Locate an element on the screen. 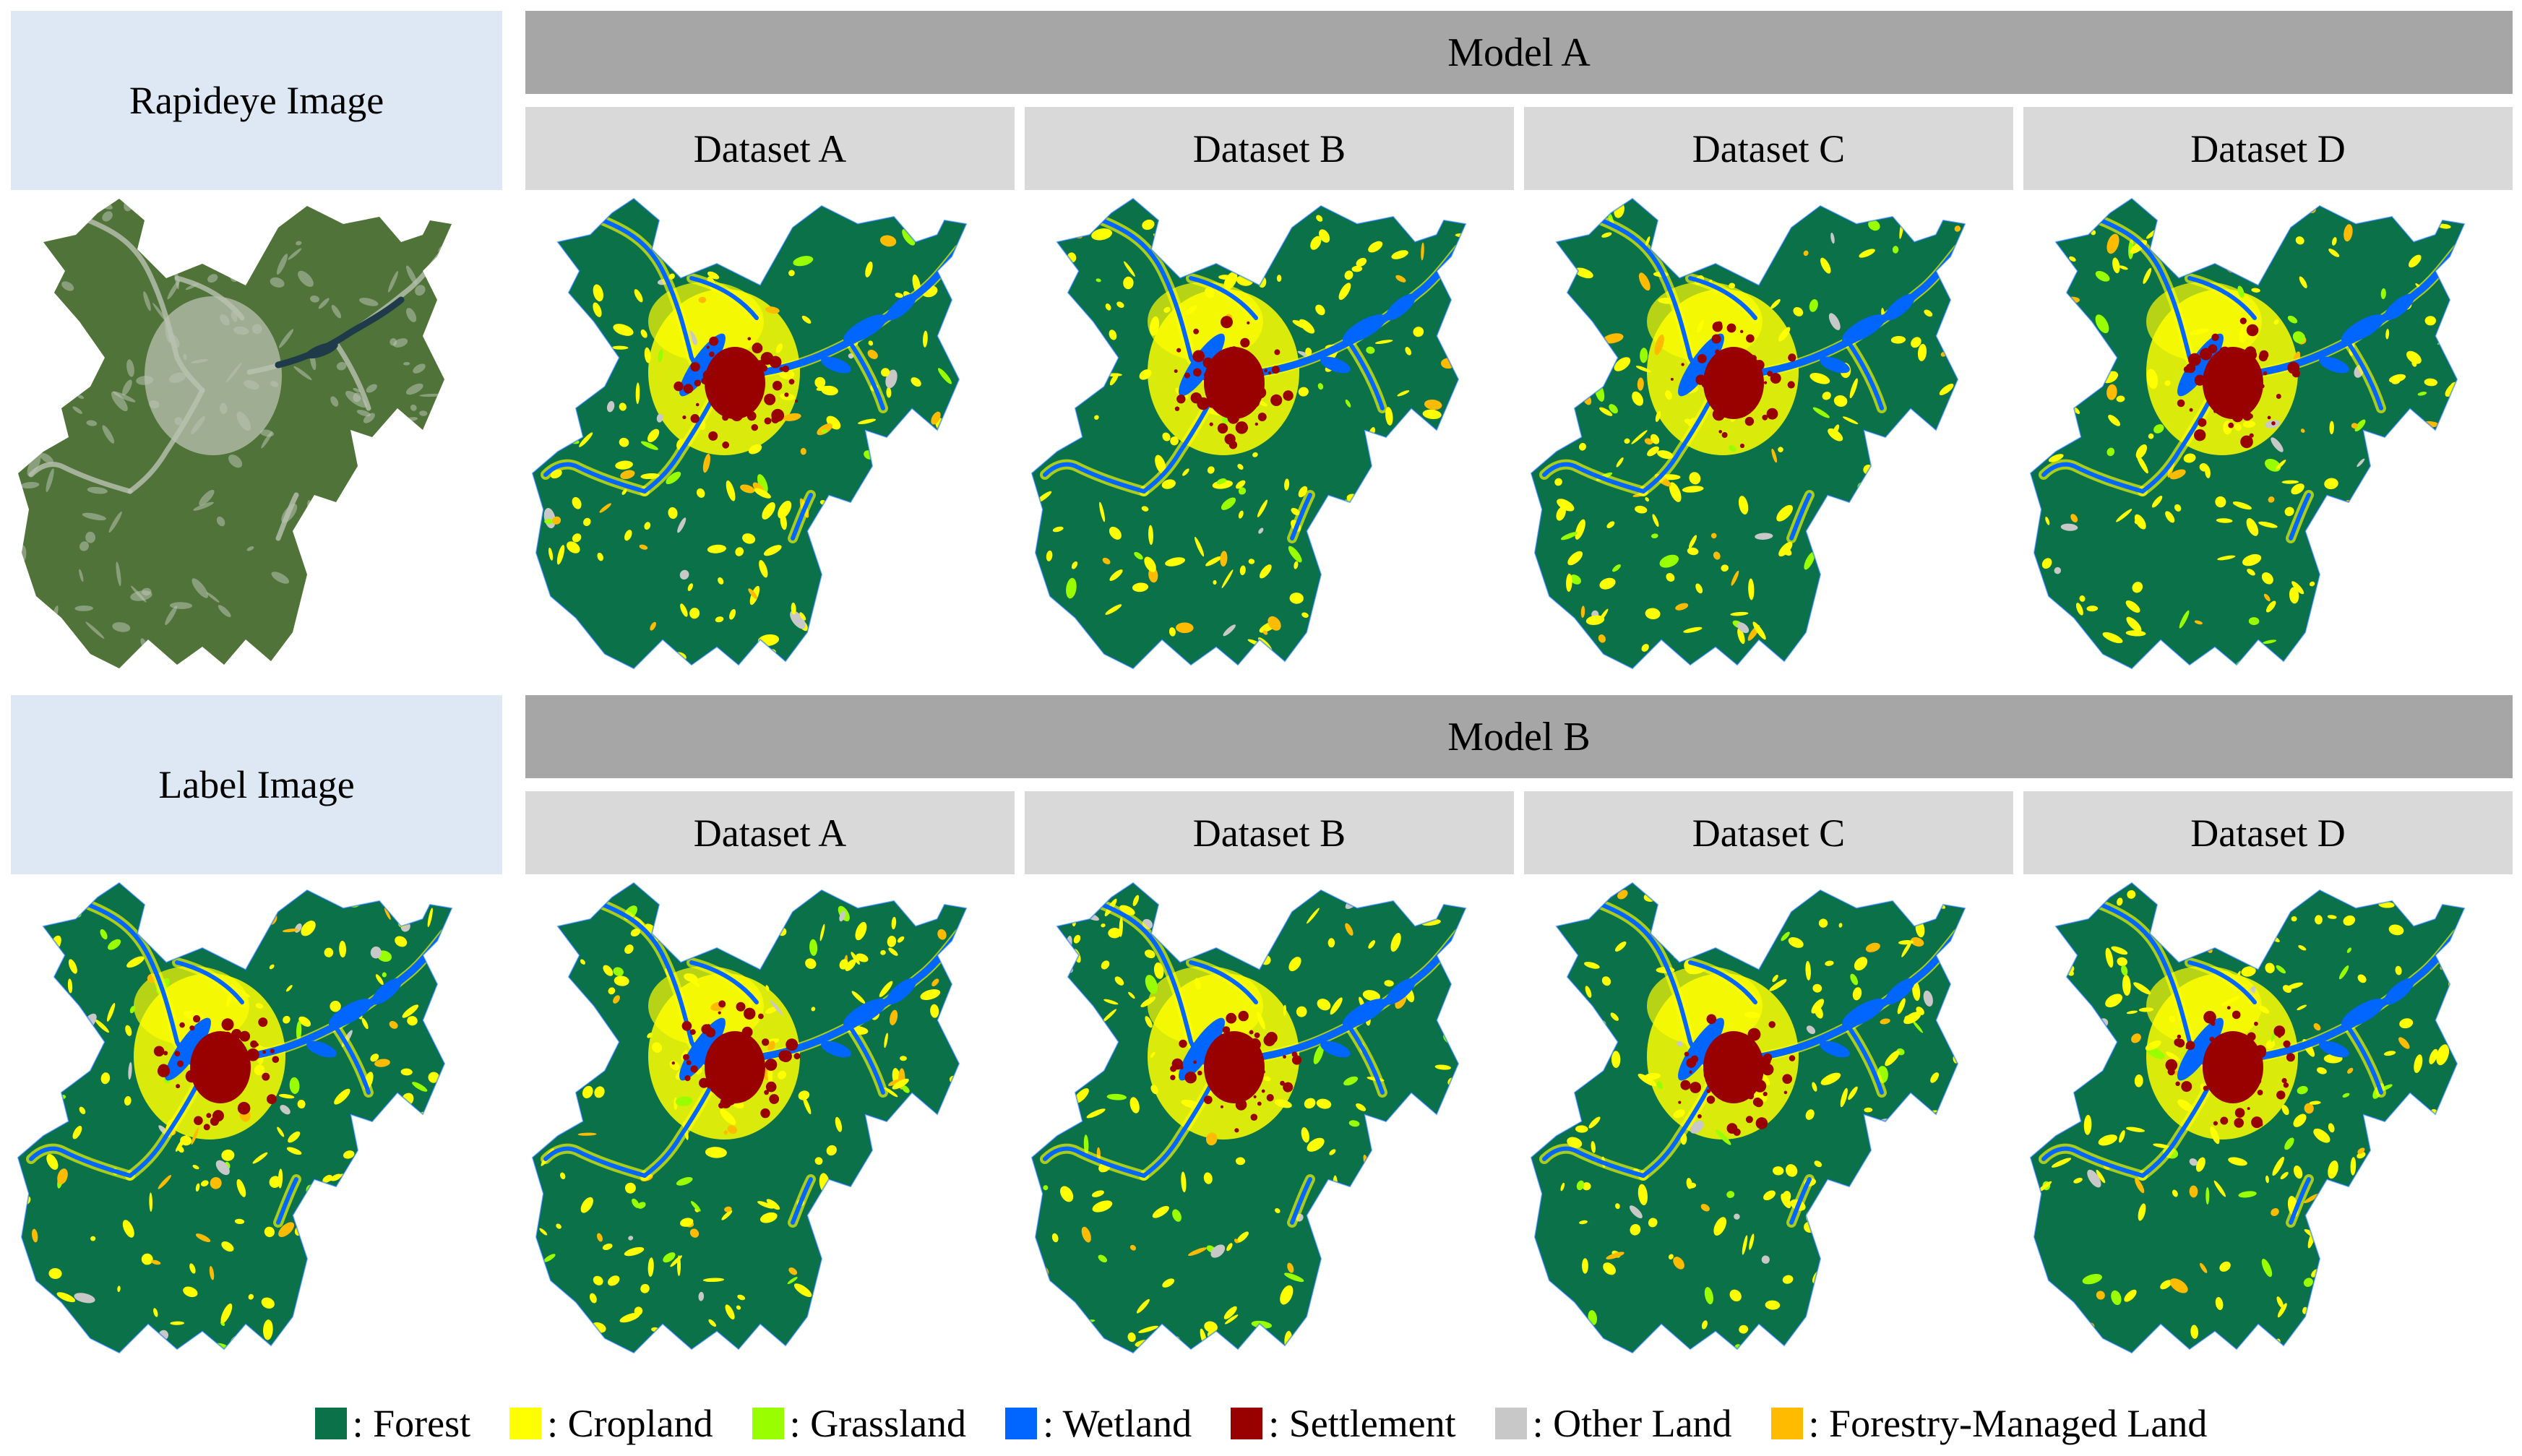 The image size is (2522, 1456). model-b-dataset-a-map is located at coordinates (749, 1118).